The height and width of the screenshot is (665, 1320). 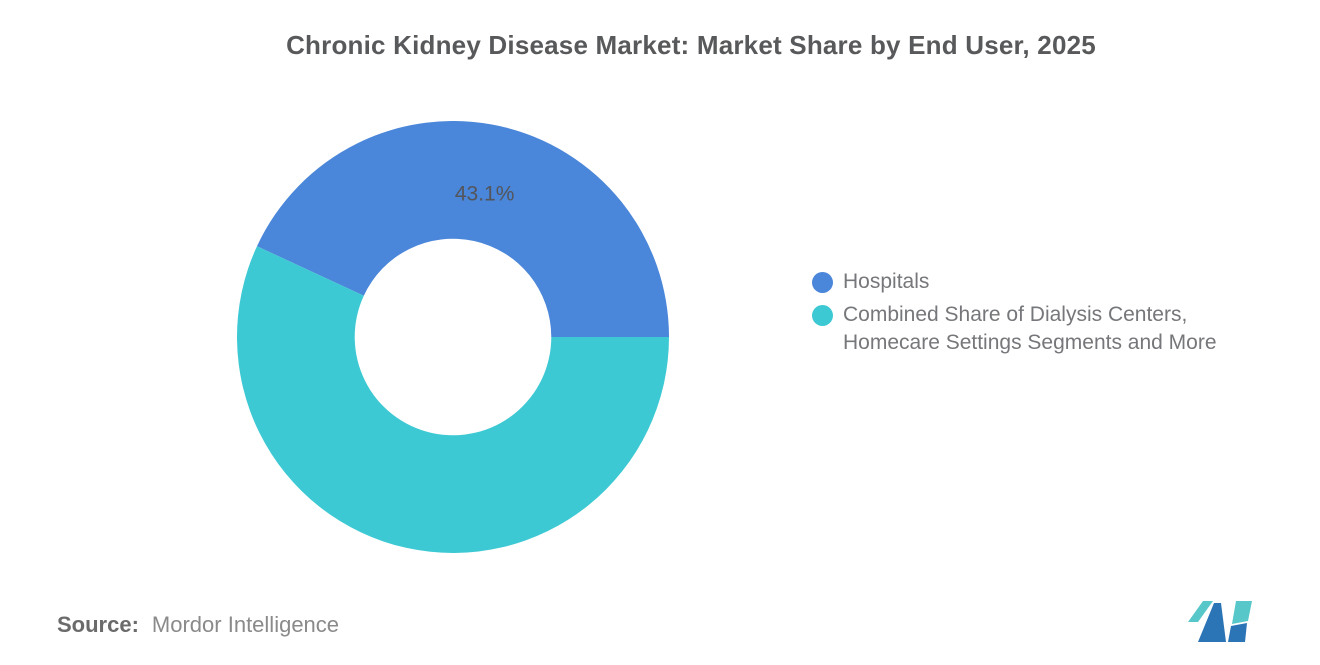 I want to click on logo-right-teal-bar, so click(x=1242, y=612).